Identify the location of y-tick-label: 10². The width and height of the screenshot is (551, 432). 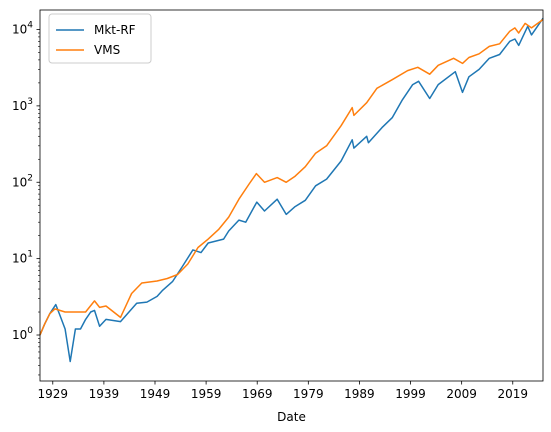
(22, 181).